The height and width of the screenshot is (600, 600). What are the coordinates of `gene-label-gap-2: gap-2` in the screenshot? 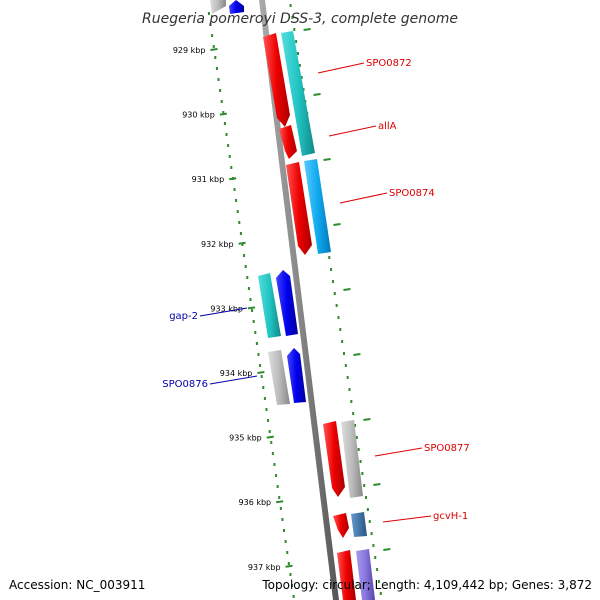 It's located at (183, 316).